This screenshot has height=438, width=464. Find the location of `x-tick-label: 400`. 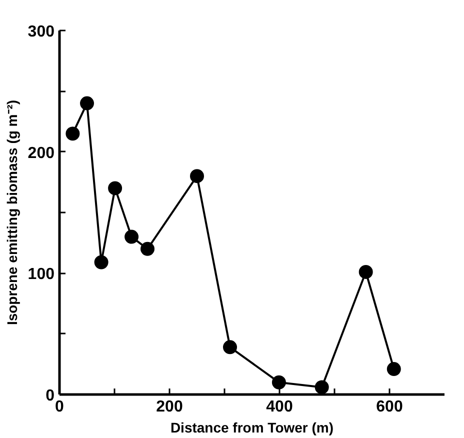

x-tick-label: 400 is located at coordinates (279, 407).